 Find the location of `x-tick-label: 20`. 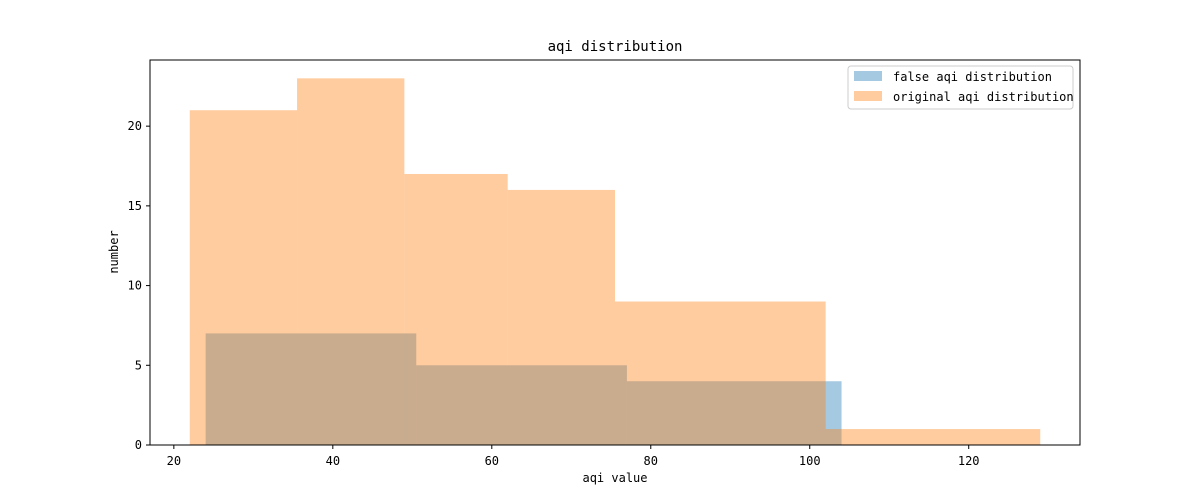

x-tick-label: 20 is located at coordinates (174, 461).